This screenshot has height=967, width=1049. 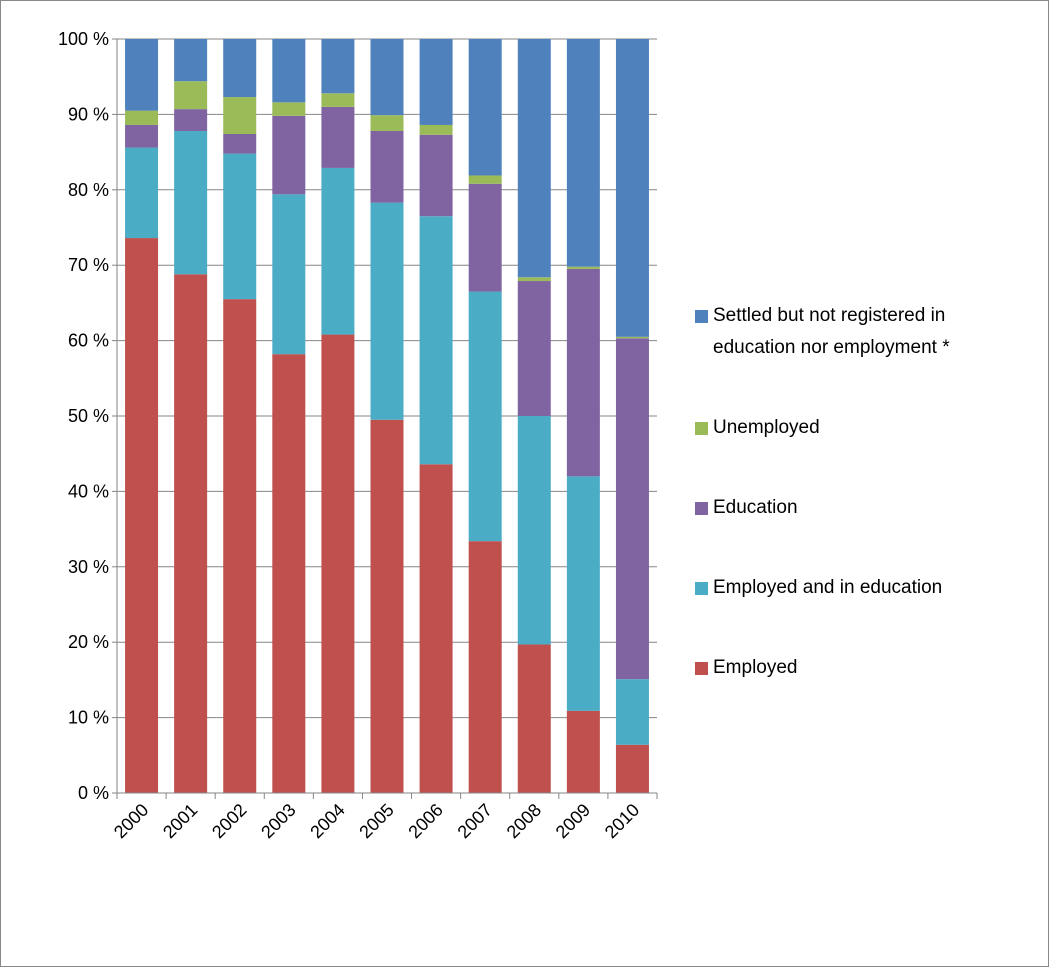 What do you see at coordinates (88, 190) in the screenshot?
I see `y-tick-label: 80 %` at bounding box center [88, 190].